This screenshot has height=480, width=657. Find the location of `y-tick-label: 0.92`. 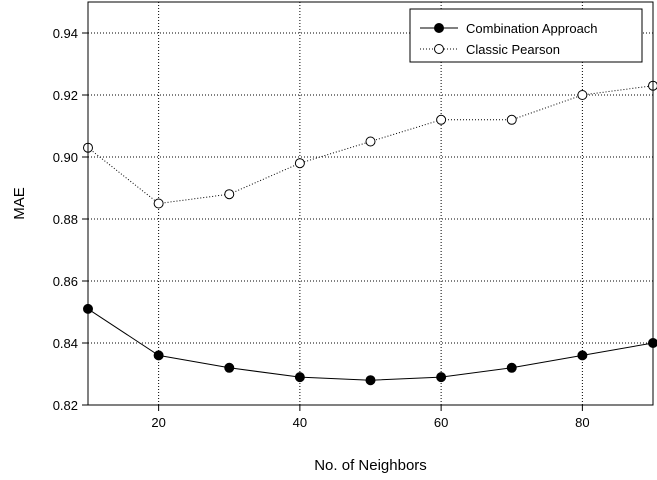

y-tick-label: 0.92 is located at coordinates (65, 95).